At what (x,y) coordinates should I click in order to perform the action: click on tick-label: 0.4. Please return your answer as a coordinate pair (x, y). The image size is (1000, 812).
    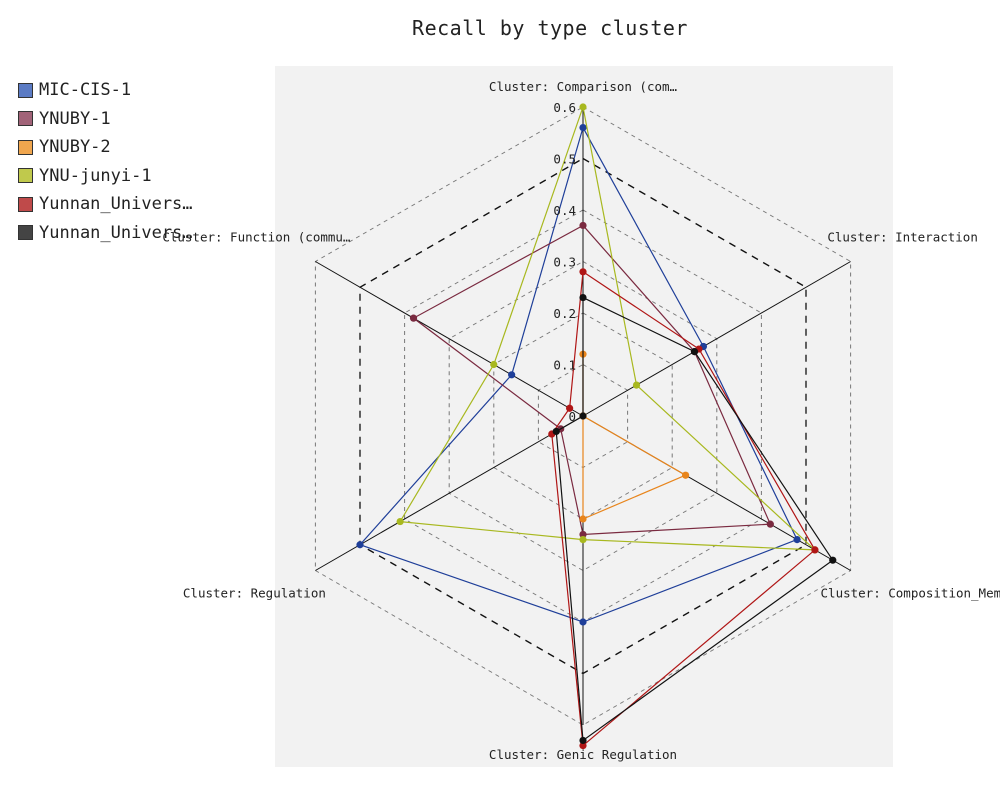
    Looking at the image, I should click on (564, 210).